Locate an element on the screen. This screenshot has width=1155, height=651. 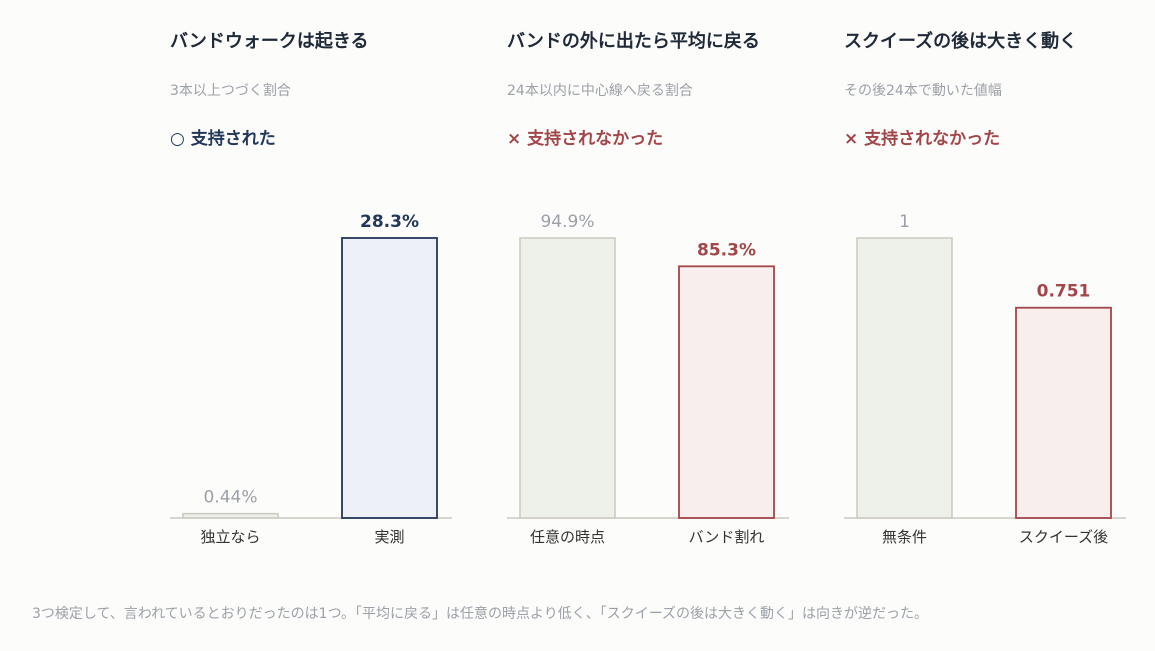
panel-subtitle: 24本以内に中心線へ戻る割合 is located at coordinates (600, 91).